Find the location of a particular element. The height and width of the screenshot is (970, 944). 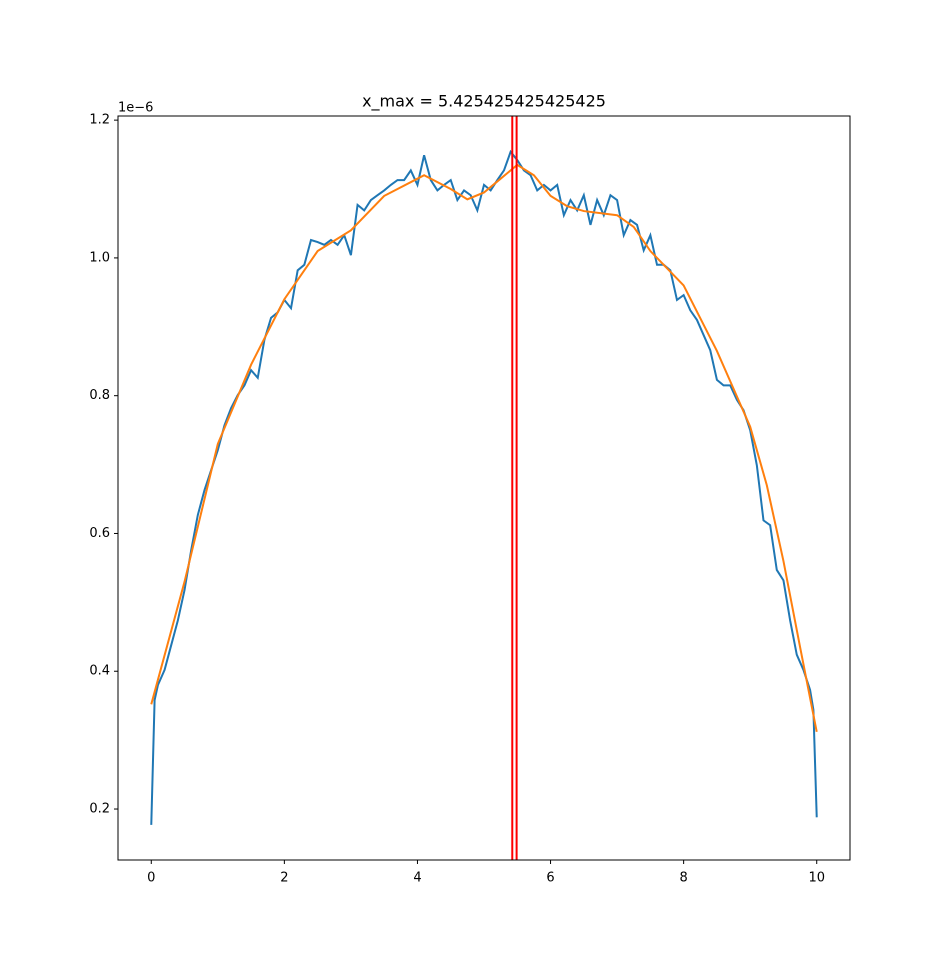

y-tick-label: 1.0 is located at coordinates (99, 257).